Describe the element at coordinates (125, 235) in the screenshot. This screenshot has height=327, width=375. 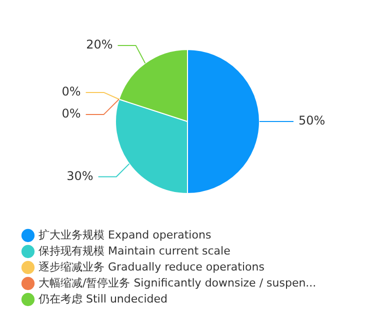
I see `legend-label: 扩大业务规模 Expand operations` at that location.